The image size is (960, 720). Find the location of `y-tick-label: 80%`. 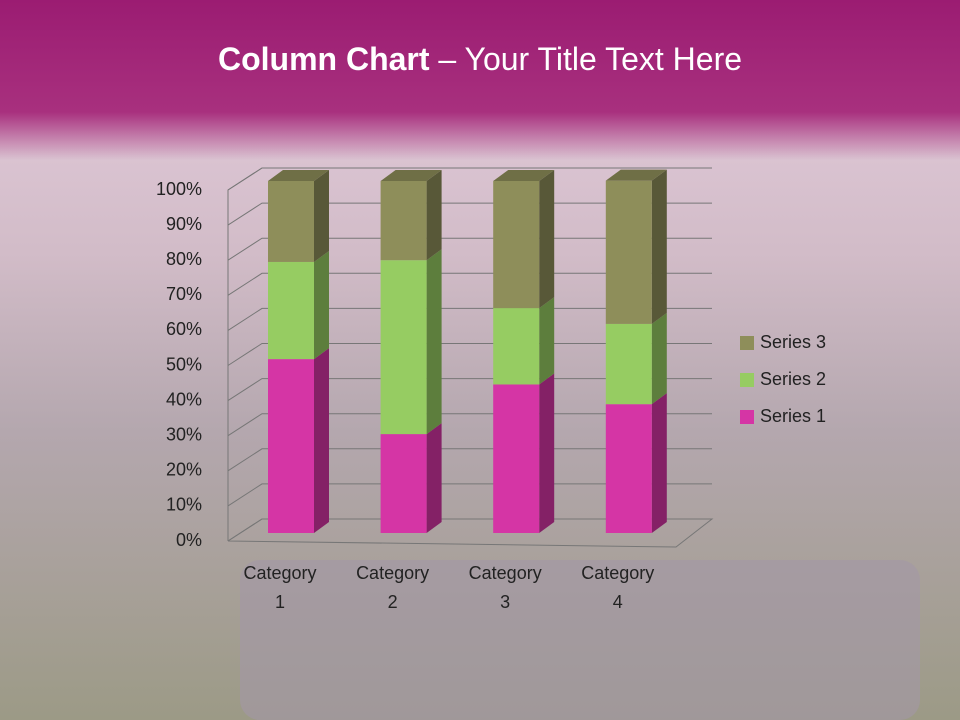

y-tick-label: 80% is located at coordinates (184, 259).